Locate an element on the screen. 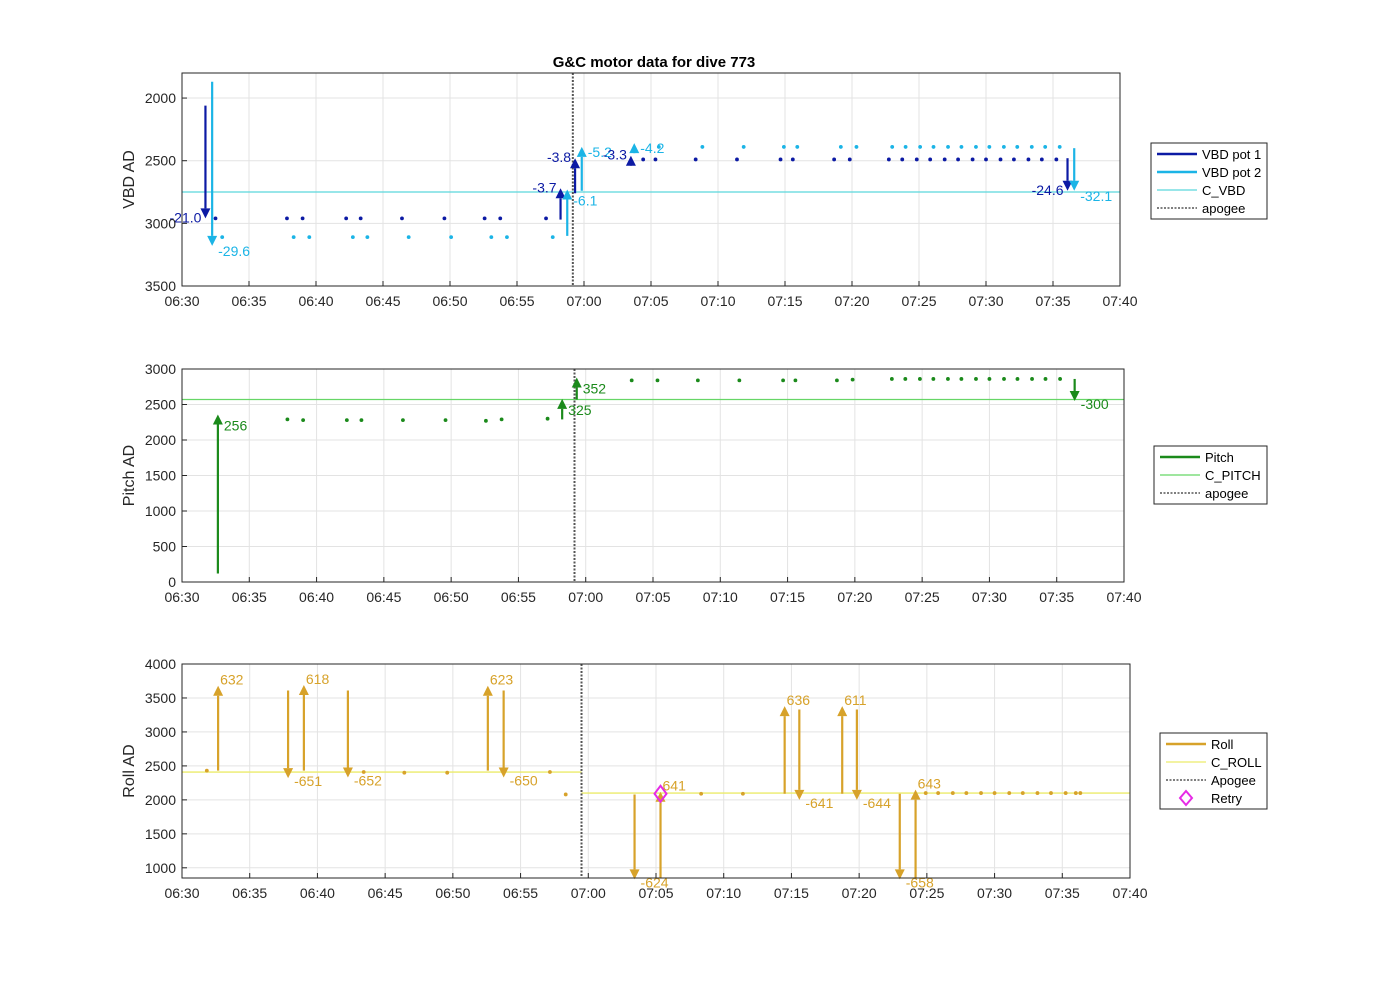 The height and width of the screenshot is (986, 1400). arrow-label: 636 is located at coordinates (799, 700).